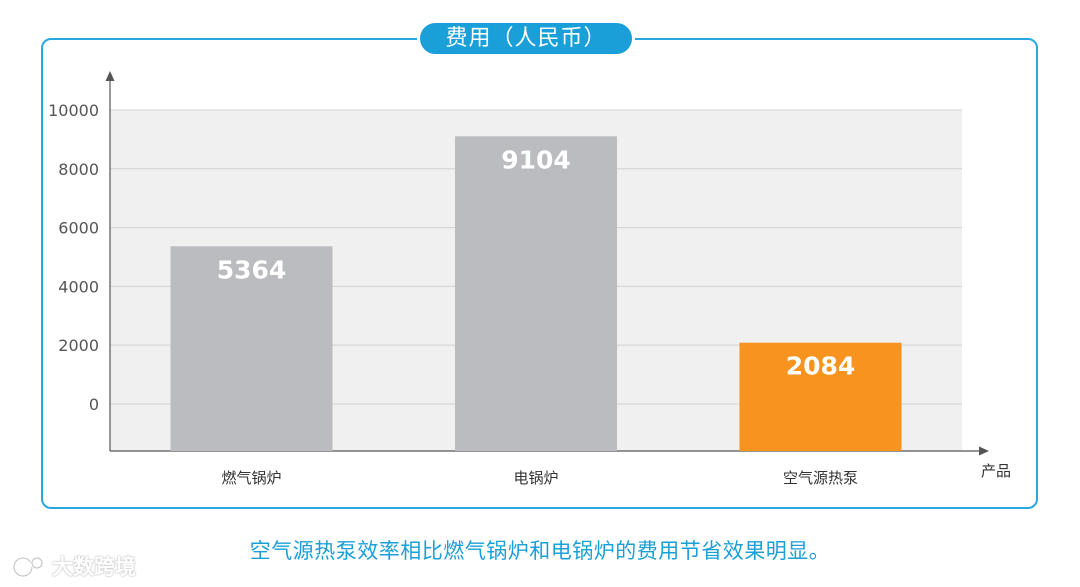 The image size is (1080, 587). I want to click on watermark-text: 大数跨境, so click(94, 567).